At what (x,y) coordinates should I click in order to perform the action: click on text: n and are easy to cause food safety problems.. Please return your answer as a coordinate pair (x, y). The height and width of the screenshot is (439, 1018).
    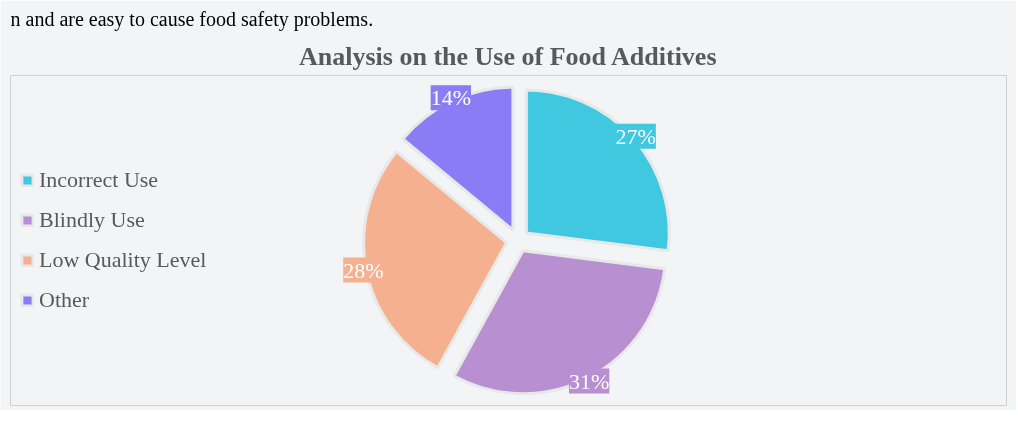
    Looking at the image, I should click on (192, 19).